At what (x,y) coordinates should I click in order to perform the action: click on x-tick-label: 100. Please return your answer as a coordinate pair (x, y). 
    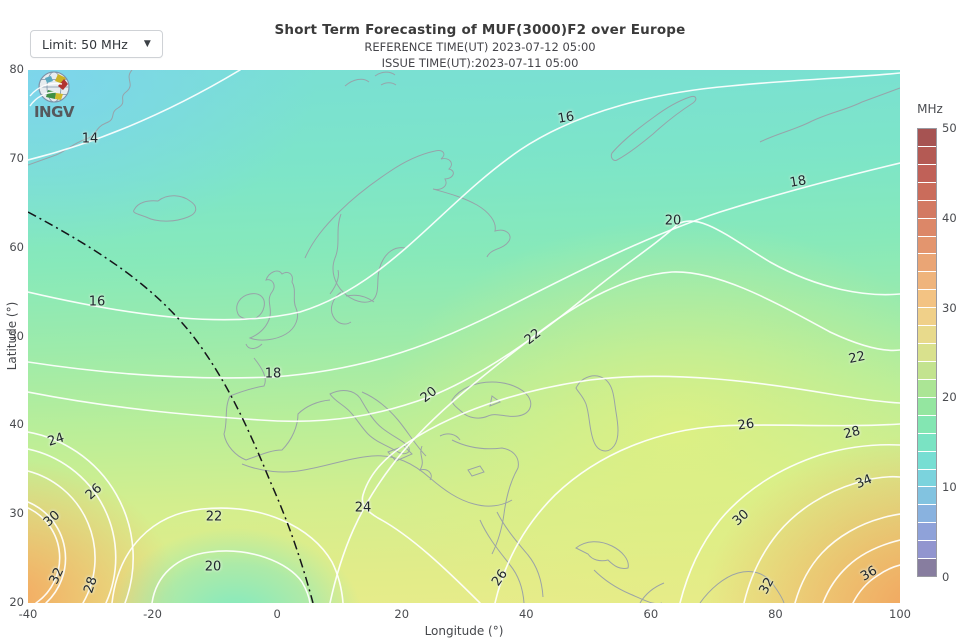
    Looking at the image, I should click on (900, 614).